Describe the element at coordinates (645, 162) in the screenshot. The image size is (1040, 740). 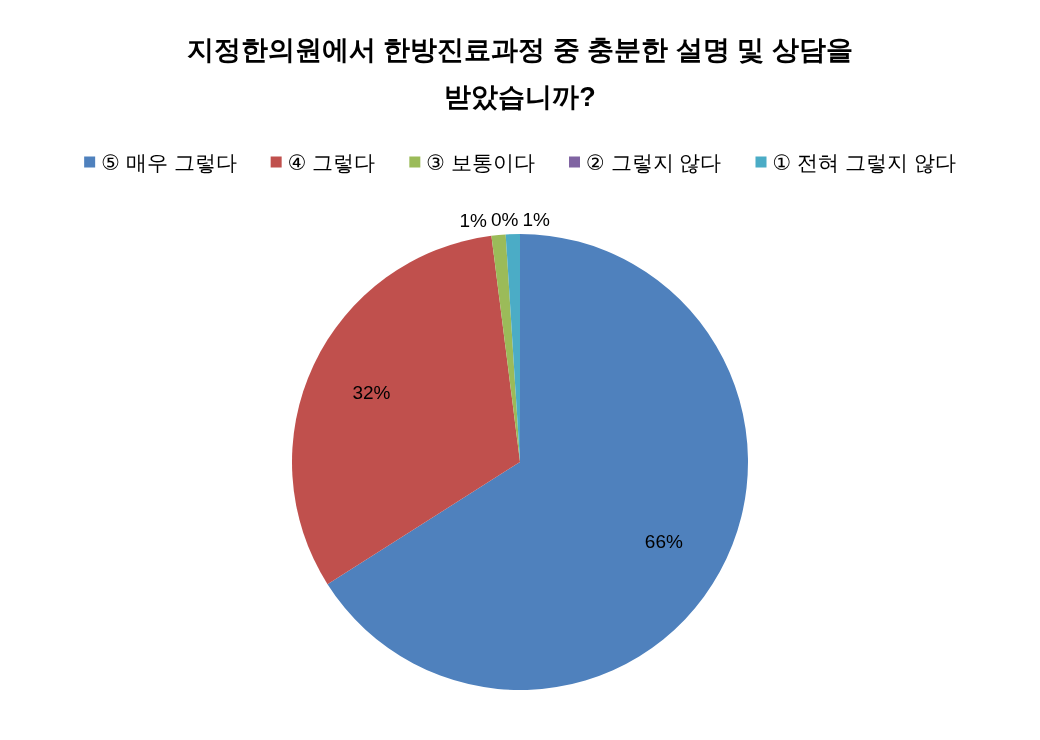
I see `legend-item: ② 그렇지 않다` at that location.